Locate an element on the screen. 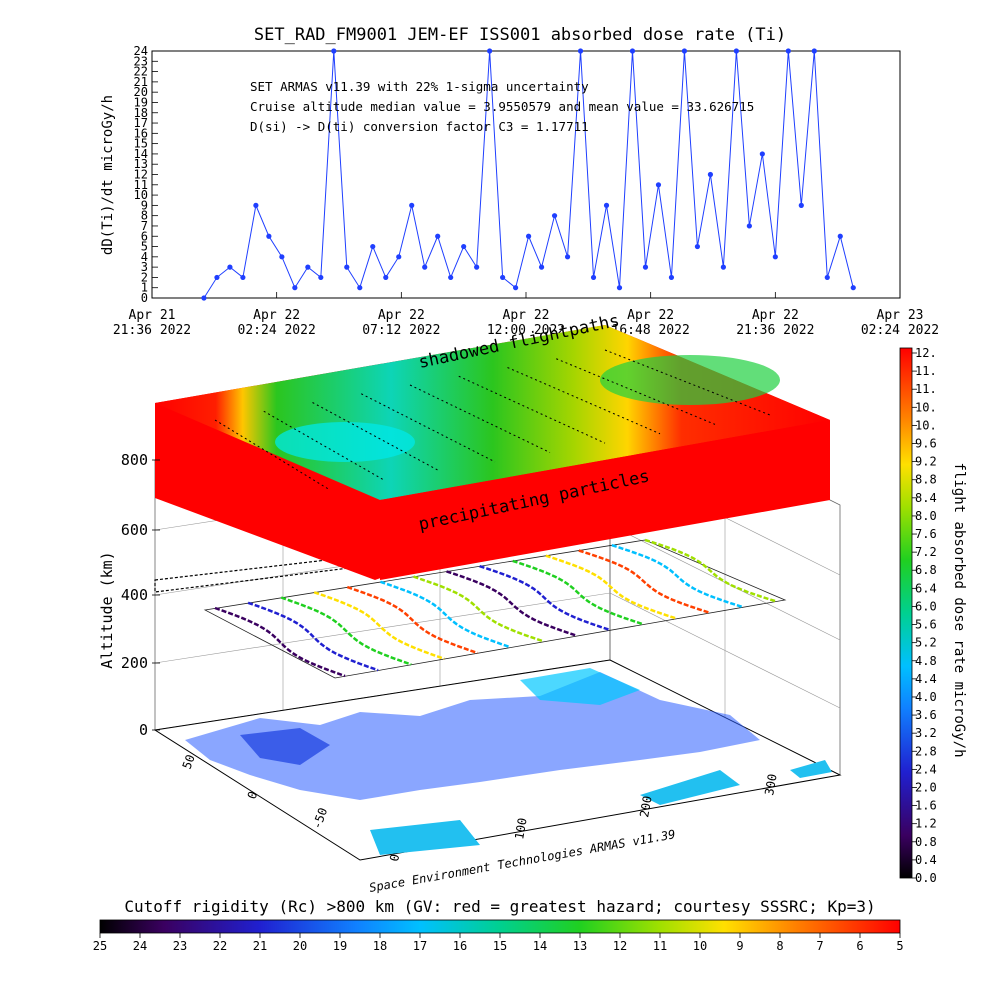 This screenshot has height=1000, width=1000. x-tick-label: 21:36 2022 is located at coordinates (152, 330).